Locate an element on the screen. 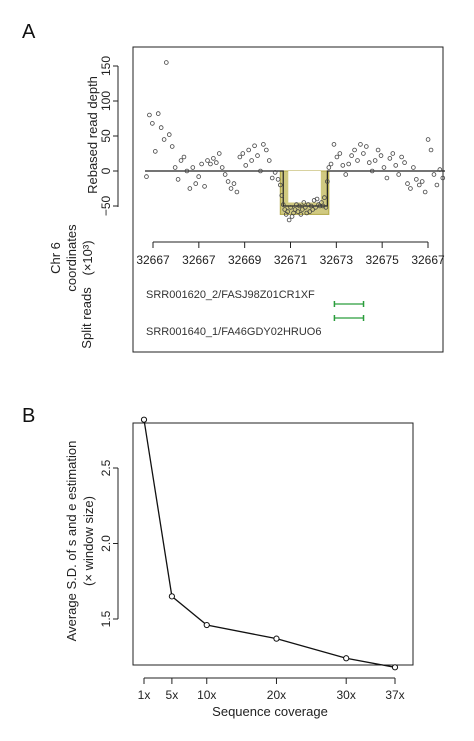 The image size is (474, 741). y-tick-label: −50 is located at coordinates (106, 205).